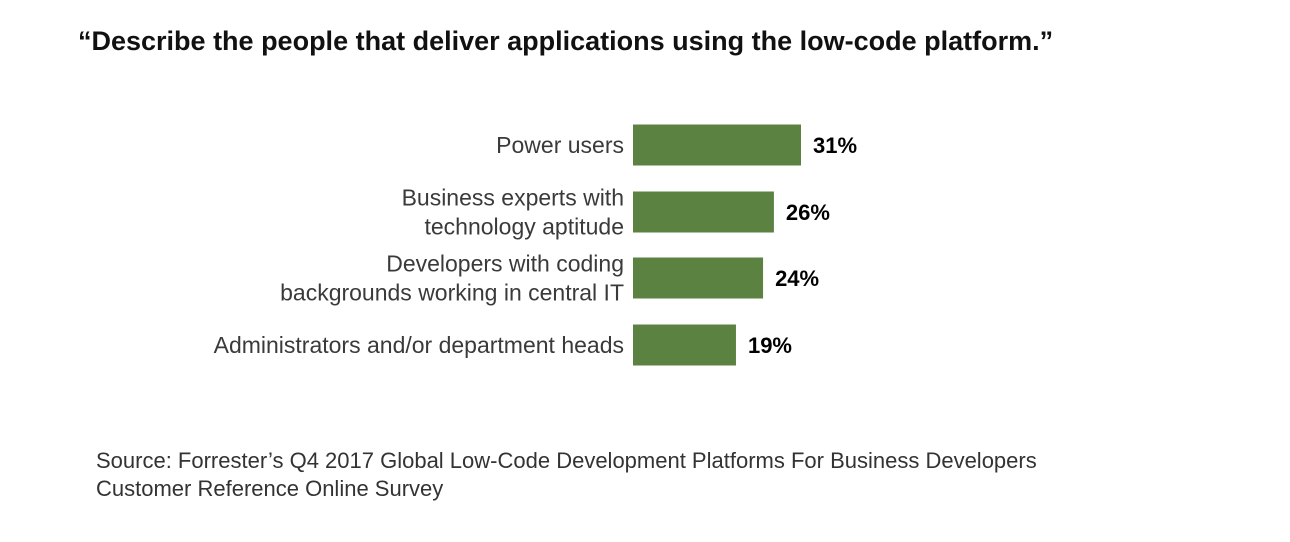  I want to click on category-label-3-line-1: Developers with coding, so click(505, 264).